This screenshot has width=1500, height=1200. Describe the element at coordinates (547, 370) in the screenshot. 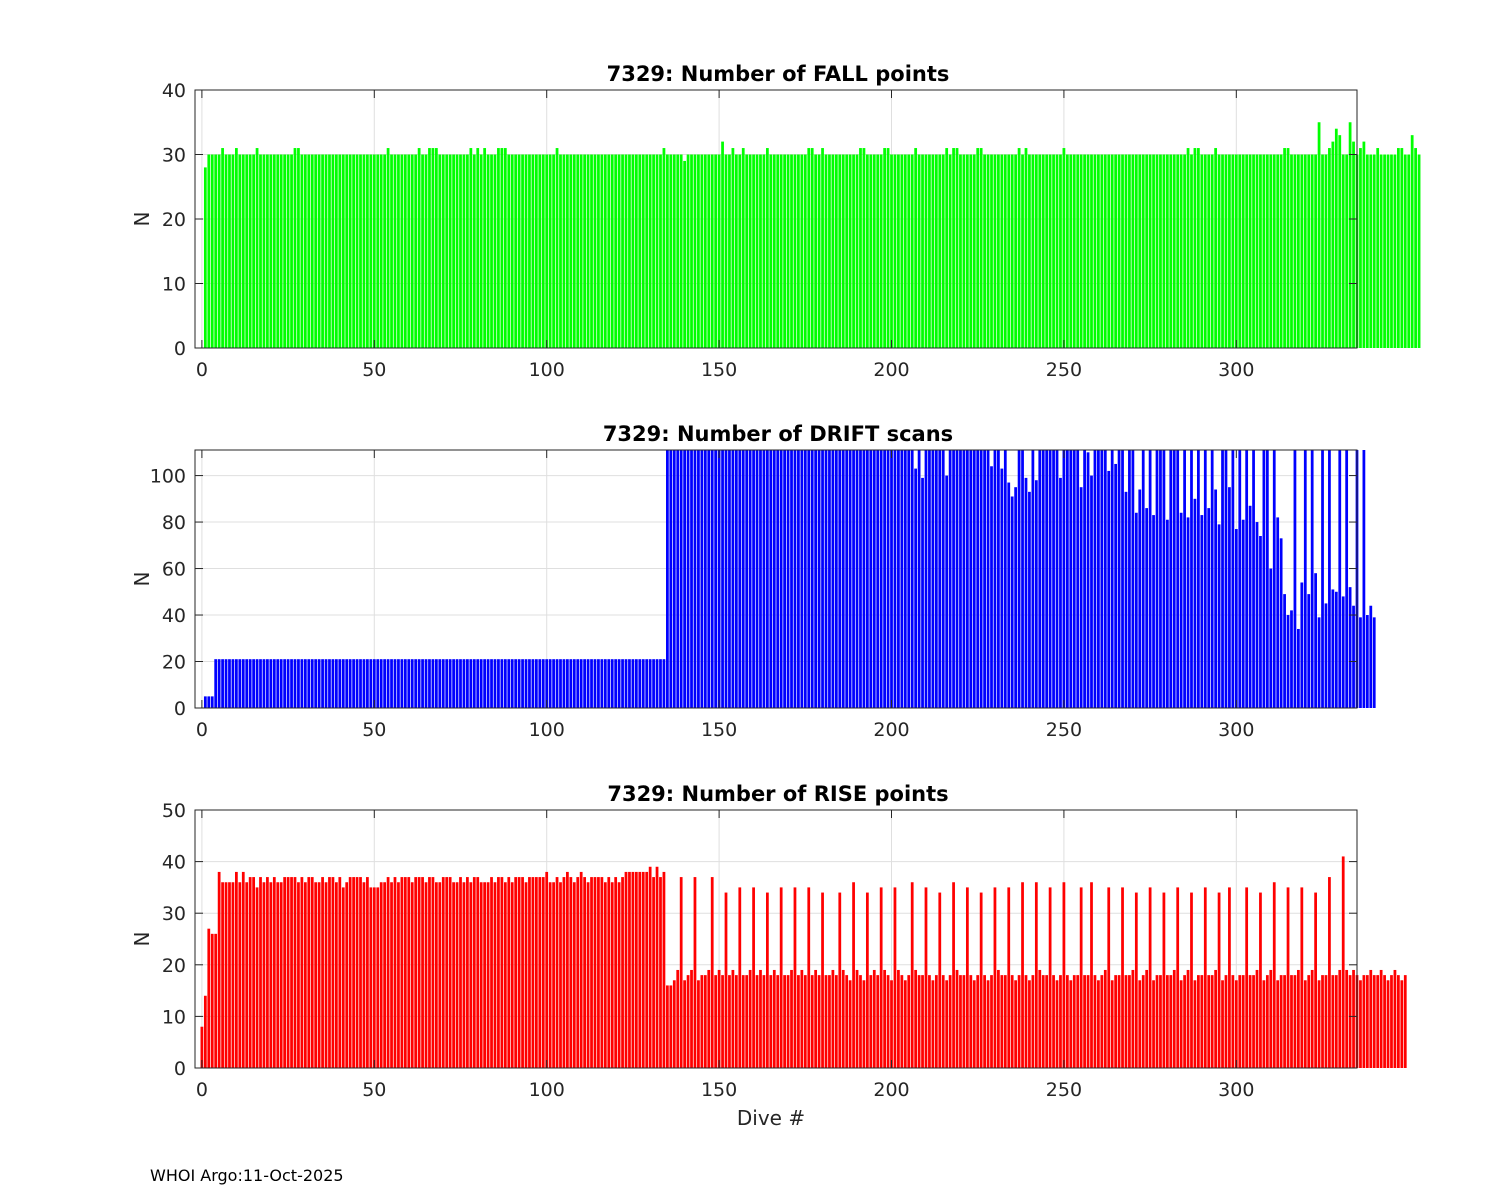

I see `x-tick-label: 100` at that location.